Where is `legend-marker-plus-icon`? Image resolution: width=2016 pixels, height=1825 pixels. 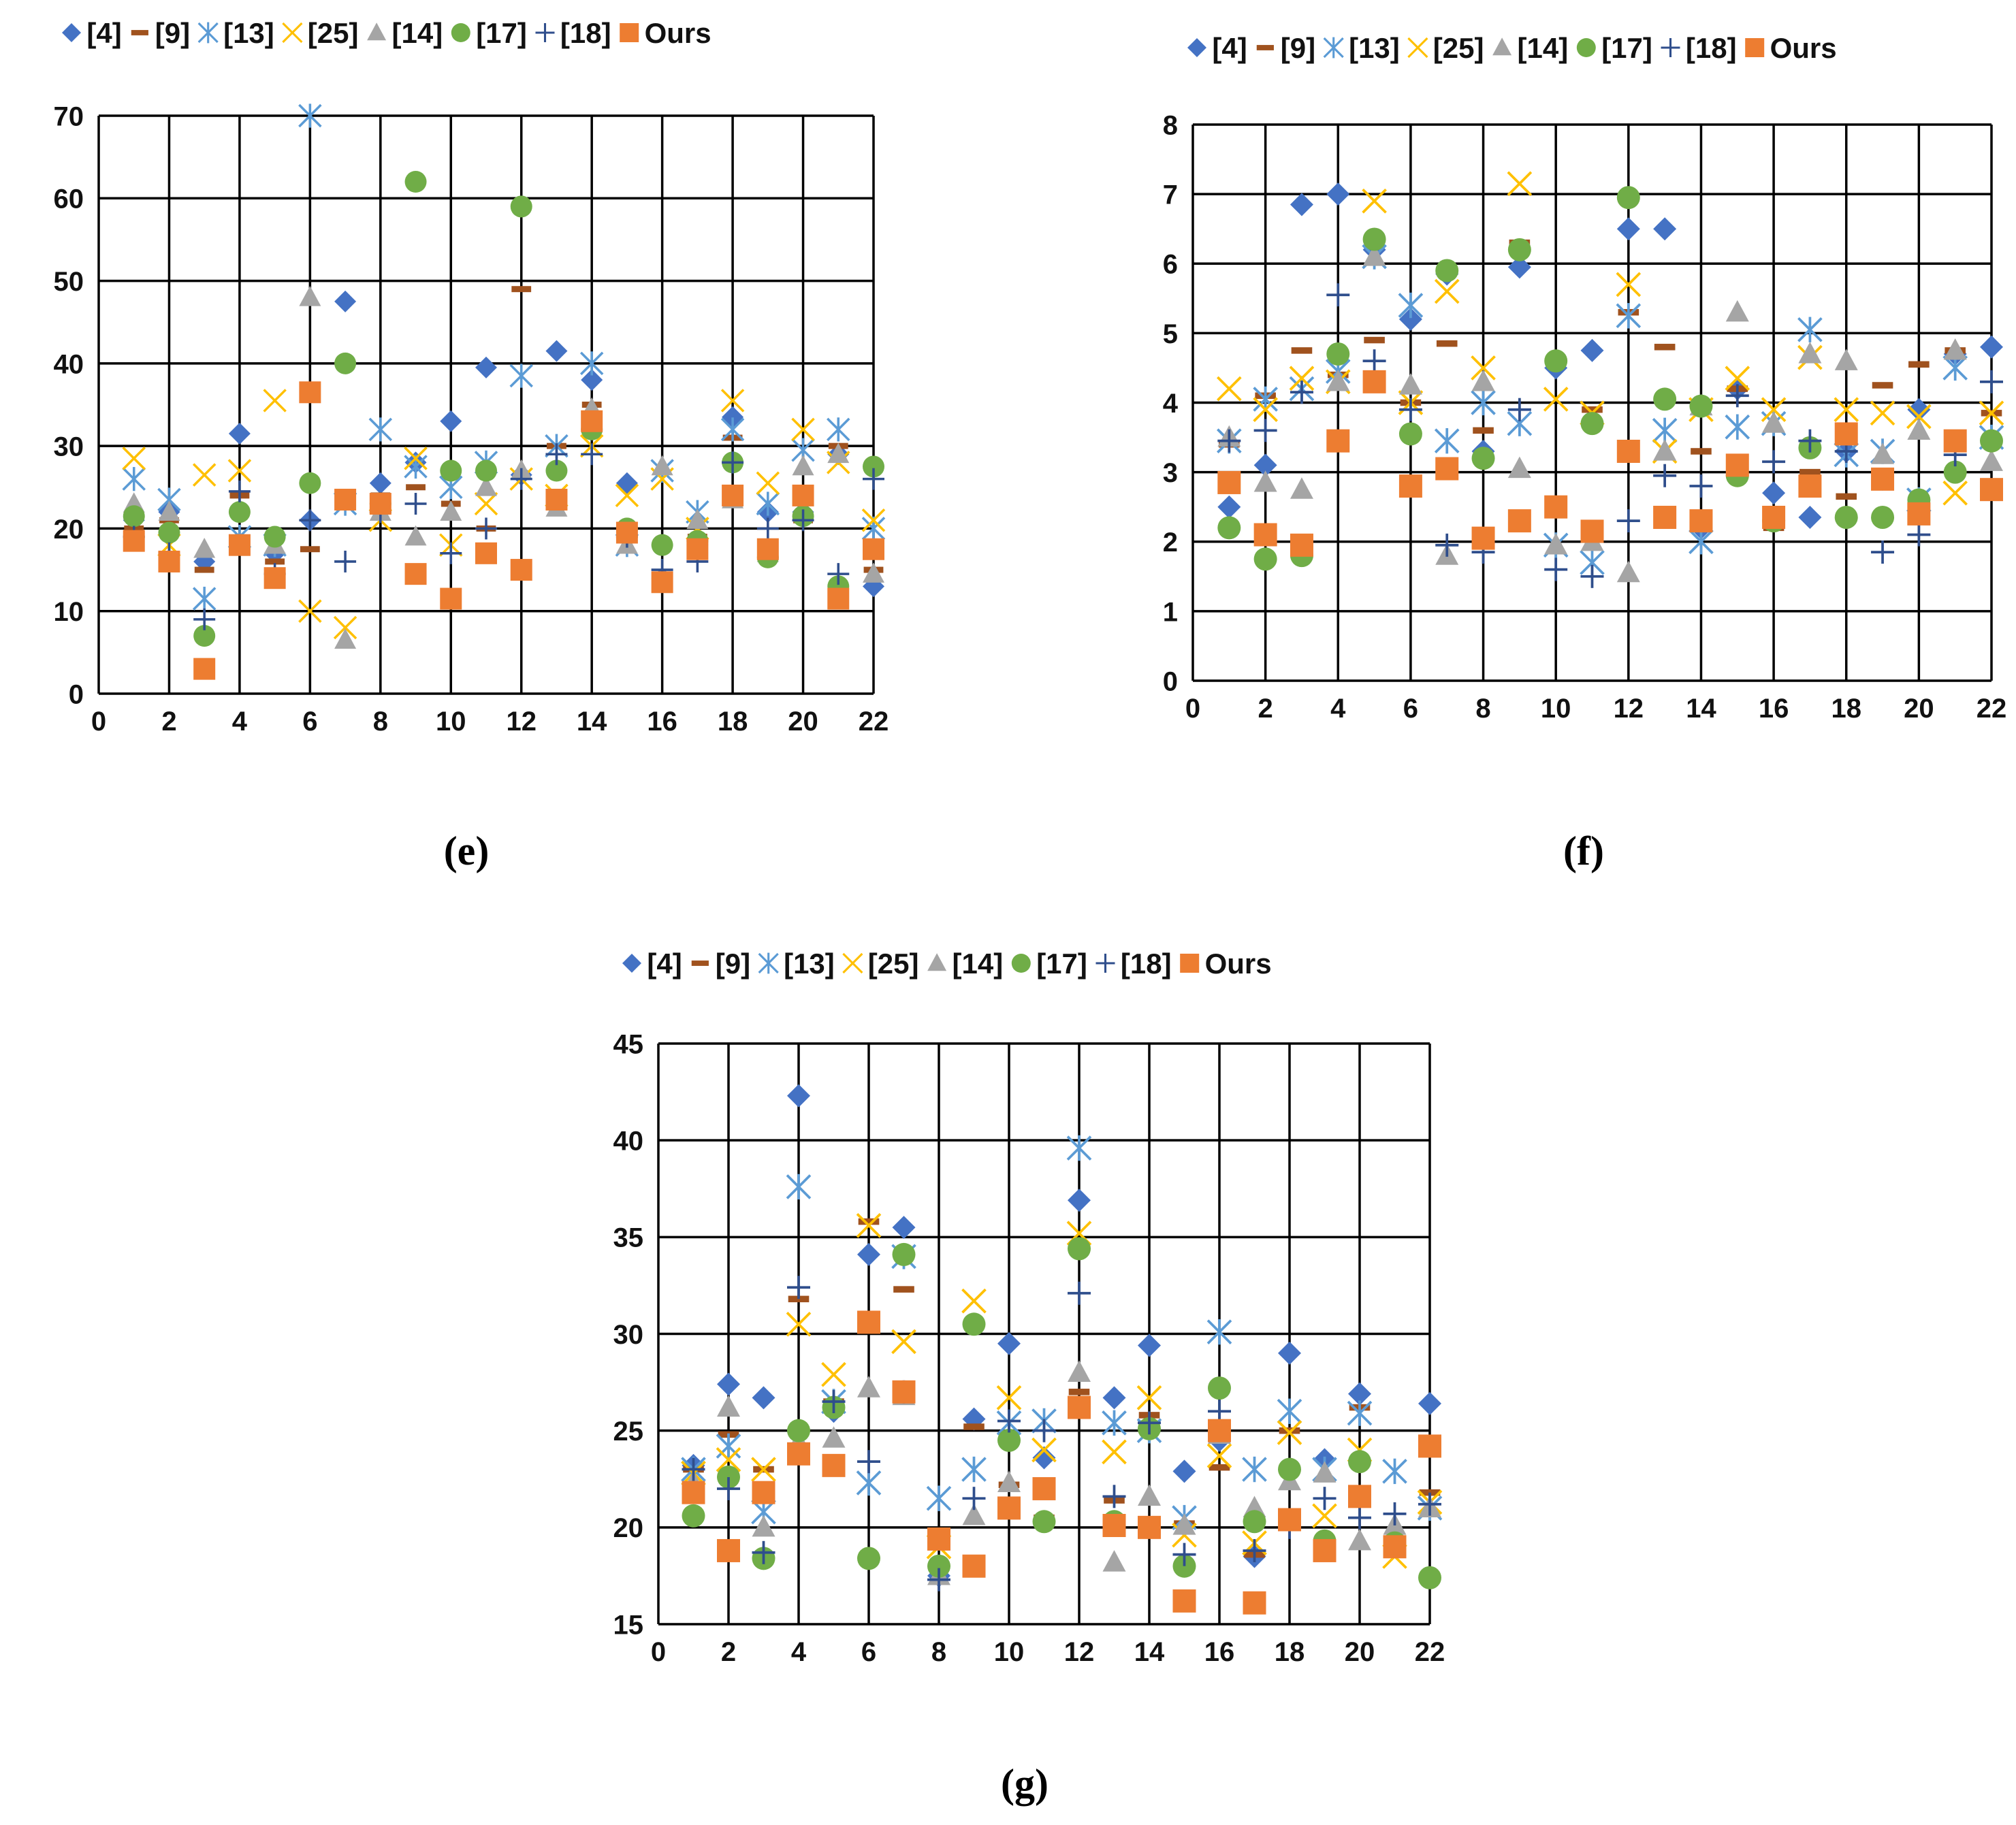 legend-marker-plus-icon is located at coordinates (1105, 963).